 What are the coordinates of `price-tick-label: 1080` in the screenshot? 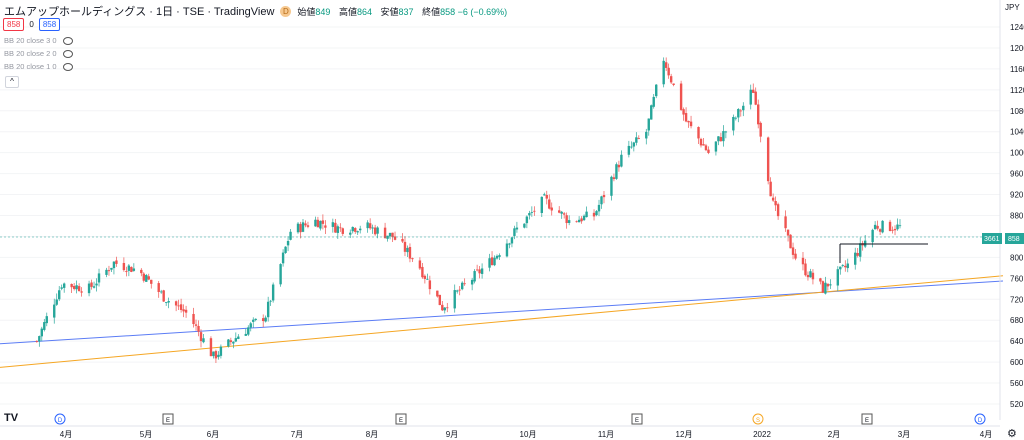 It's located at (1017, 111).